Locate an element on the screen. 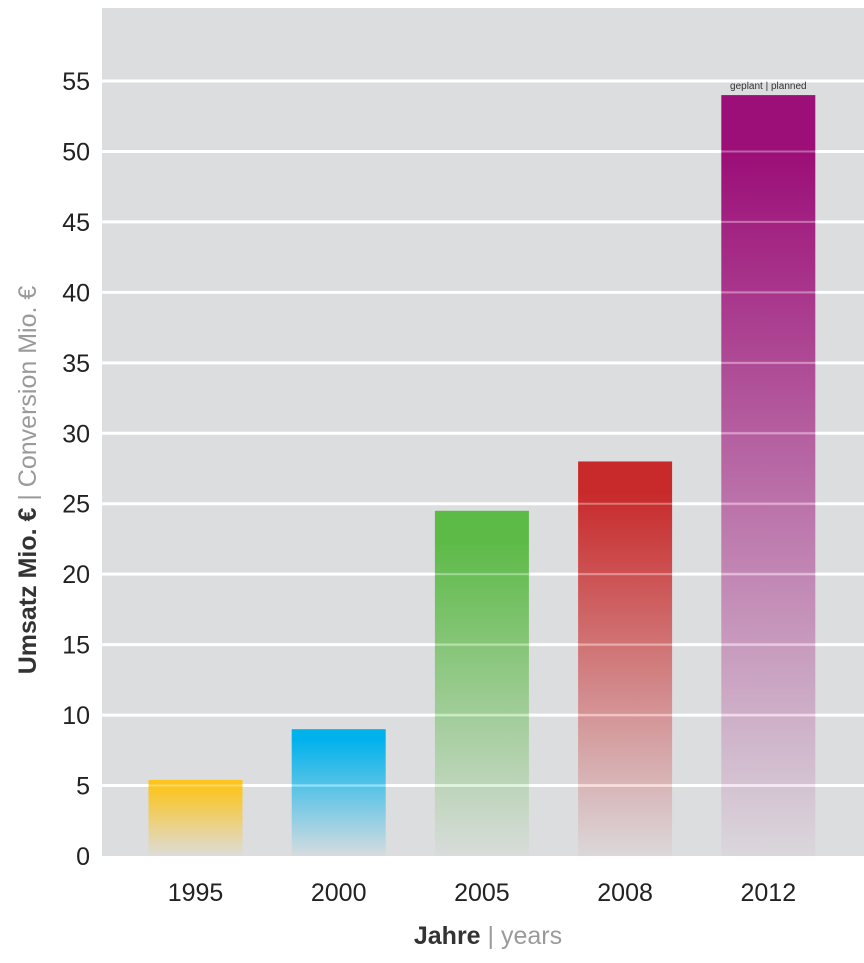 This screenshot has height=963, width=864. y-tick-label: 10 is located at coordinates (76, 716).